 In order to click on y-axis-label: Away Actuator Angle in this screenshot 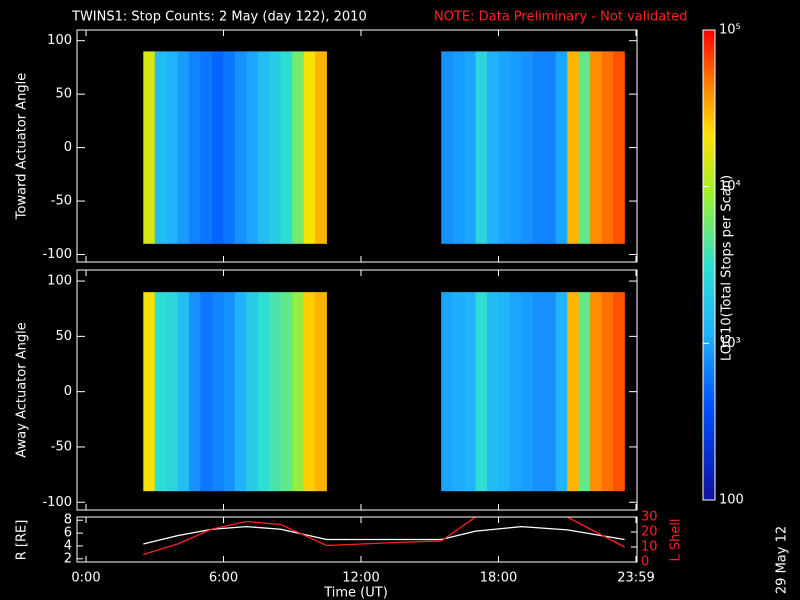, I will do `click(22, 389)`.